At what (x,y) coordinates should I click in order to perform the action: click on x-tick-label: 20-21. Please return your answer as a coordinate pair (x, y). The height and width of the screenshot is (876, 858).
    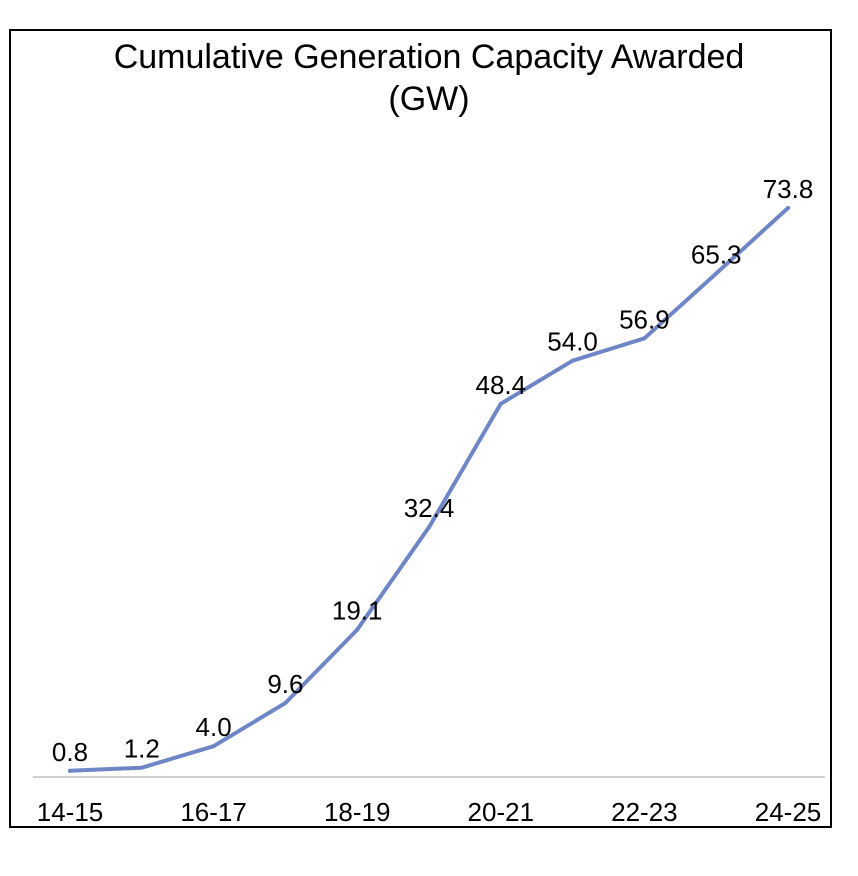
    Looking at the image, I should click on (501, 812).